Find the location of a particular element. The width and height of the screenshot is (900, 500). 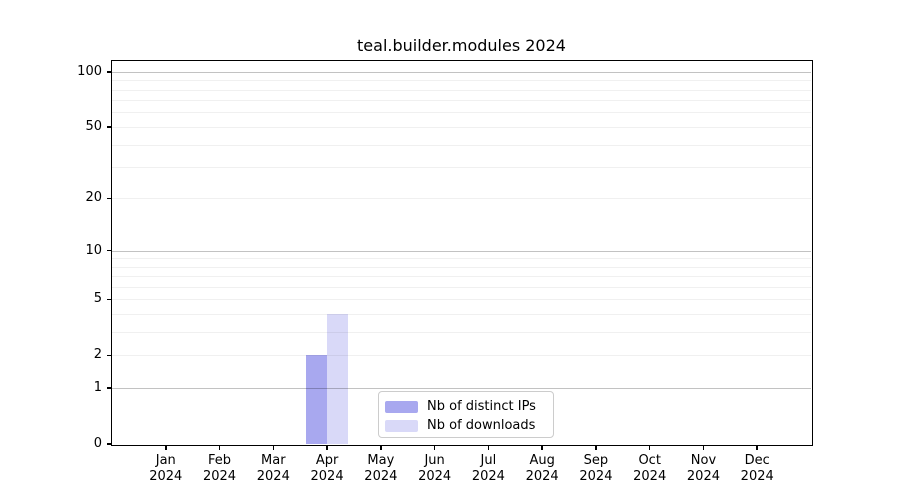

x-tick-jul is located at coordinates (488, 447).